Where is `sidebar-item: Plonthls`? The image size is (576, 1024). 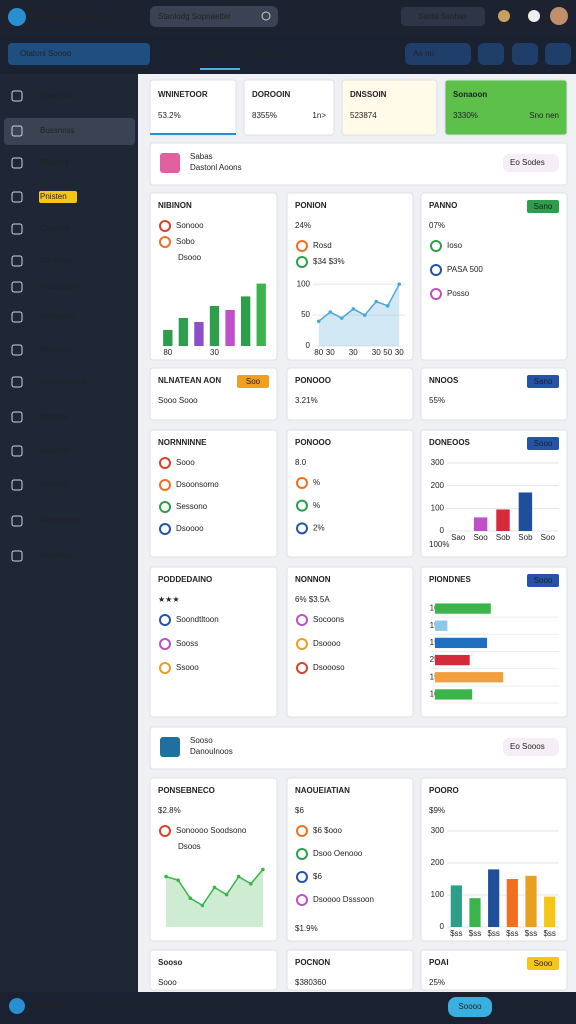
sidebar-item: Plonthls is located at coordinates (54, 162).